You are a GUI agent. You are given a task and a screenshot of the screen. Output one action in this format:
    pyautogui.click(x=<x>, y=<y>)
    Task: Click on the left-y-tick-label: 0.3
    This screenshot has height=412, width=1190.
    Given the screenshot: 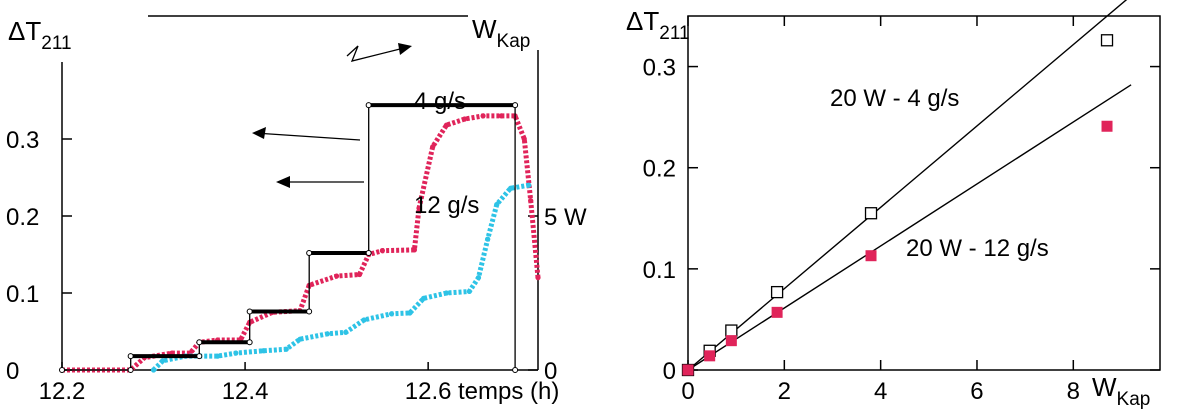 What is the action you would take?
    pyautogui.click(x=22, y=140)
    